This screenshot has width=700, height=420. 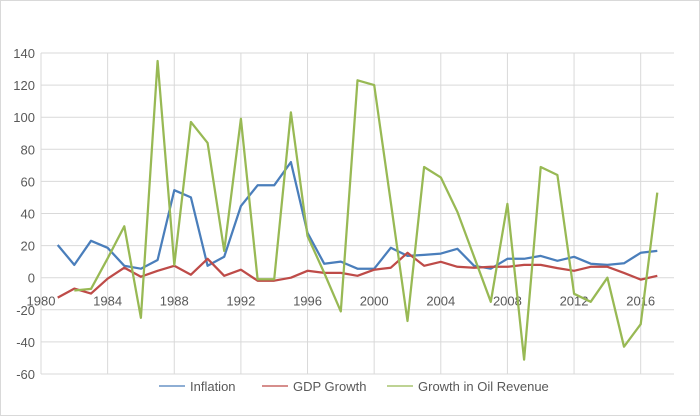 What do you see at coordinates (374, 301) in the screenshot?
I see `x-tick-label: 2000` at bounding box center [374, 301].